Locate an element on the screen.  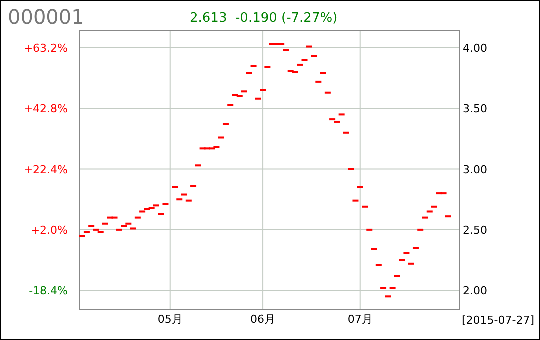
chart-subtitle: 2.613 -0.190 (-7.27%) is located at coordinates (264, 18).